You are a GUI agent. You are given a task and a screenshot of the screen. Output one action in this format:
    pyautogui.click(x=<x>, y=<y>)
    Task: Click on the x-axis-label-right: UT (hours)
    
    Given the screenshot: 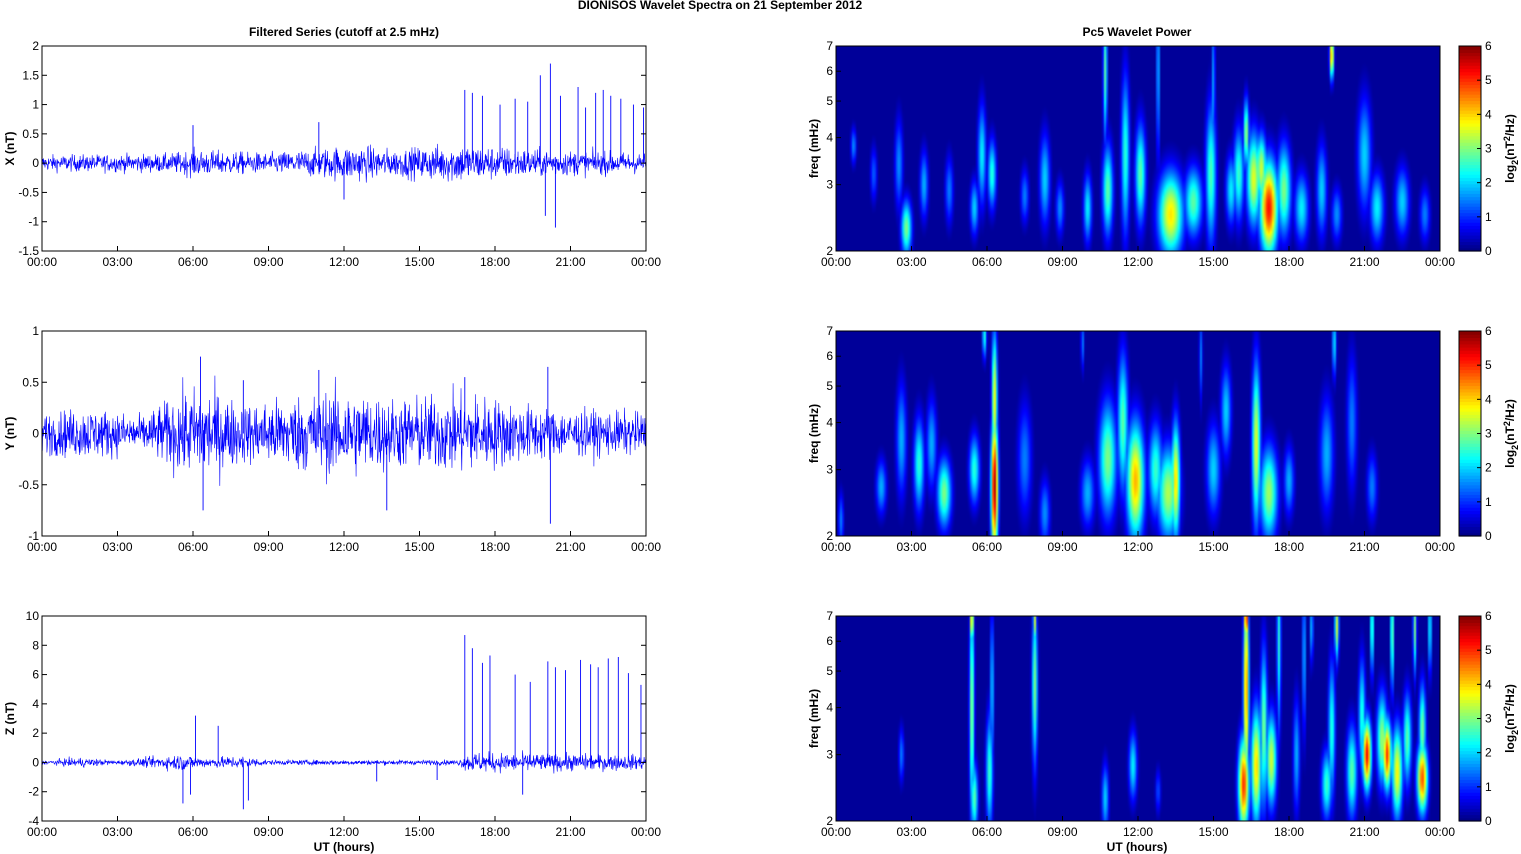 What is the action you would take?
    pyautogui.click(x=1137, y=847)
    